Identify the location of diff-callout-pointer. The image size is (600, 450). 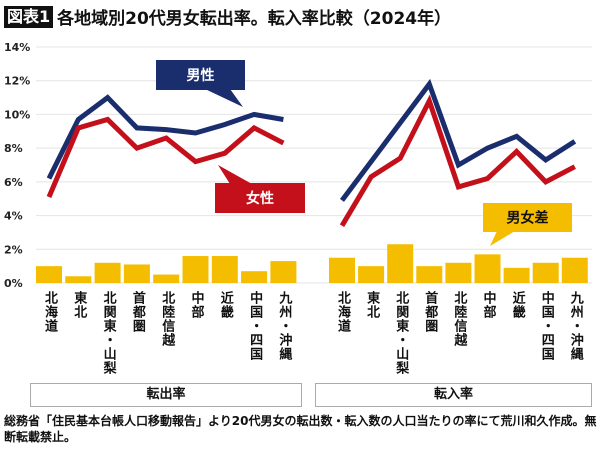
(502, 238).